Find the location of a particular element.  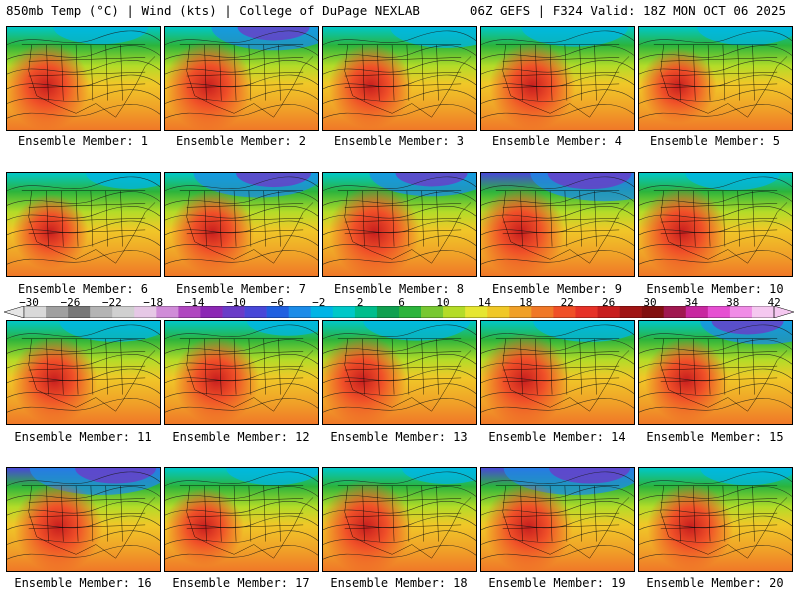

colorbar-tick-label: 30 is located at coordinates (650, 302).